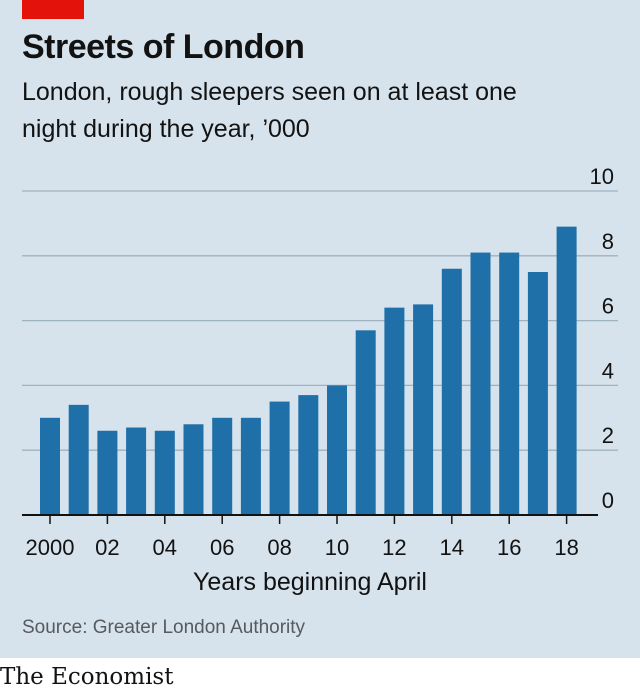 The image size is (640, 697). What do you see at coordinates (608, 500) in the screenshot?
I see `y-tick-label: 0` at bounding box center [608, 500].